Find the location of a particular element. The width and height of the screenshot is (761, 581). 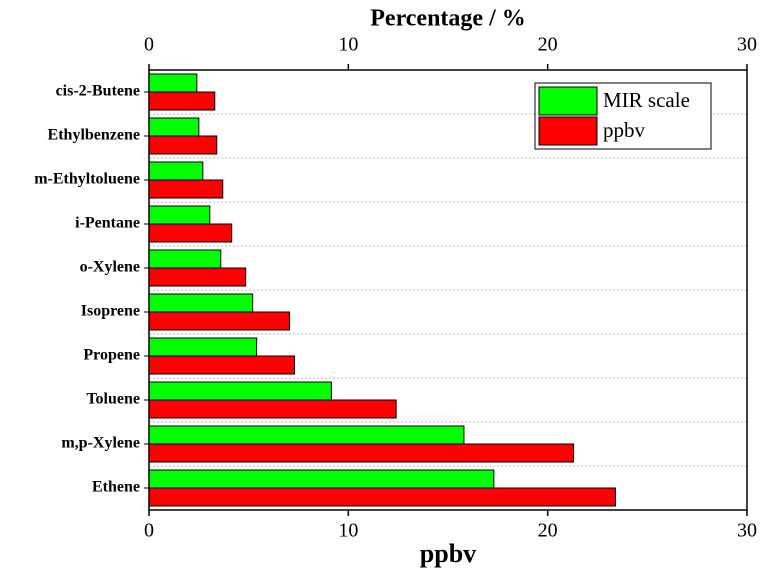

x2-tick-label: 10 is located at coordinates (348, 45).